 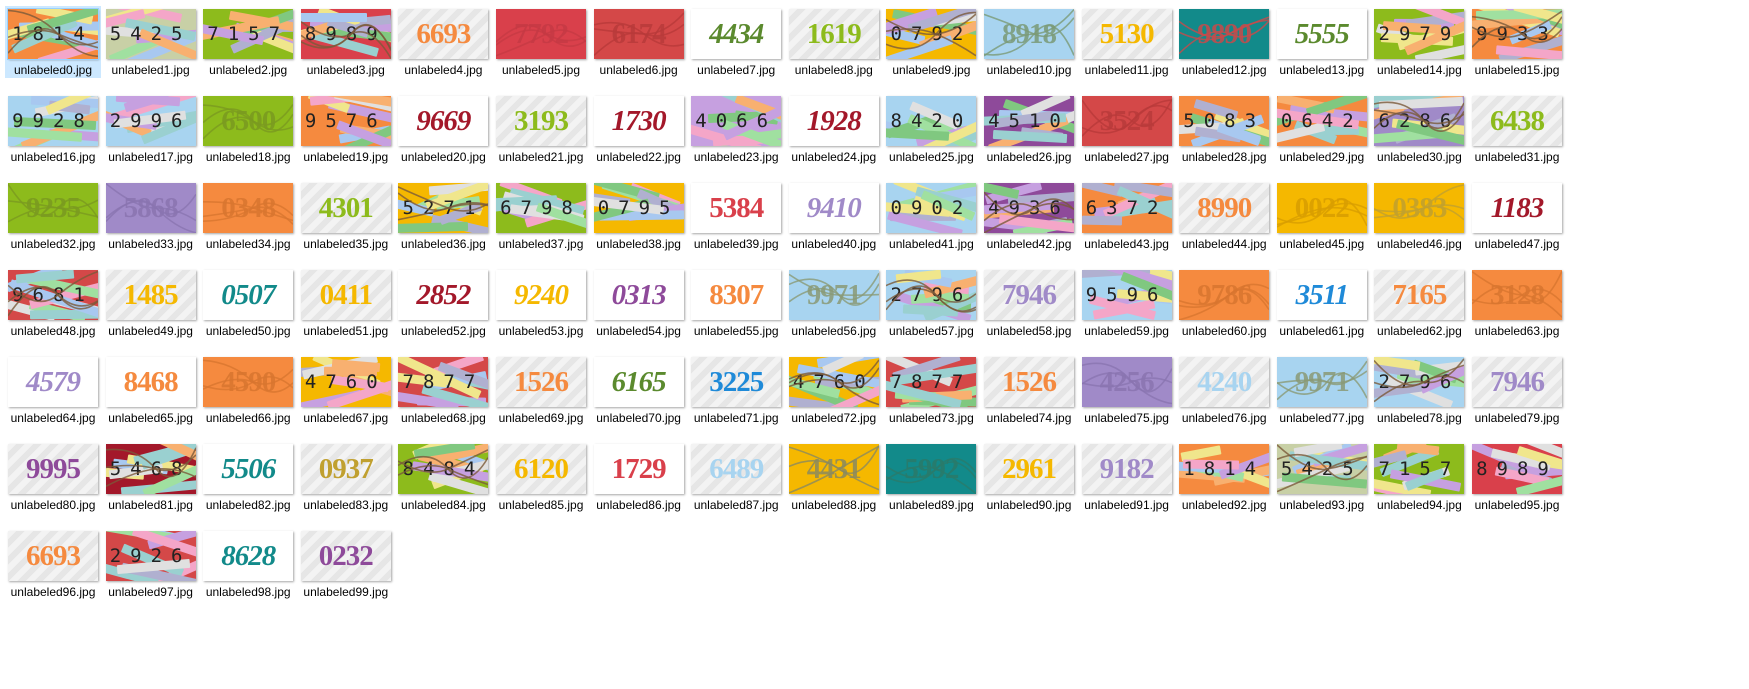 What do you see at coordinates (931, 34) in the screenshot?
I see `image-thumbnail: 0792` at bounding box center [931, 34].